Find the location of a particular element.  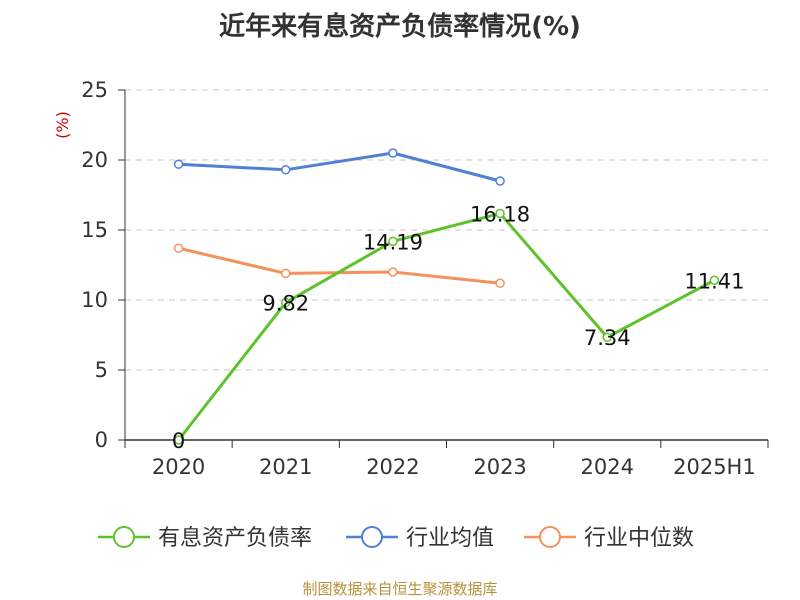

y-tick-label: 25 is located at coordinates (94, 90).